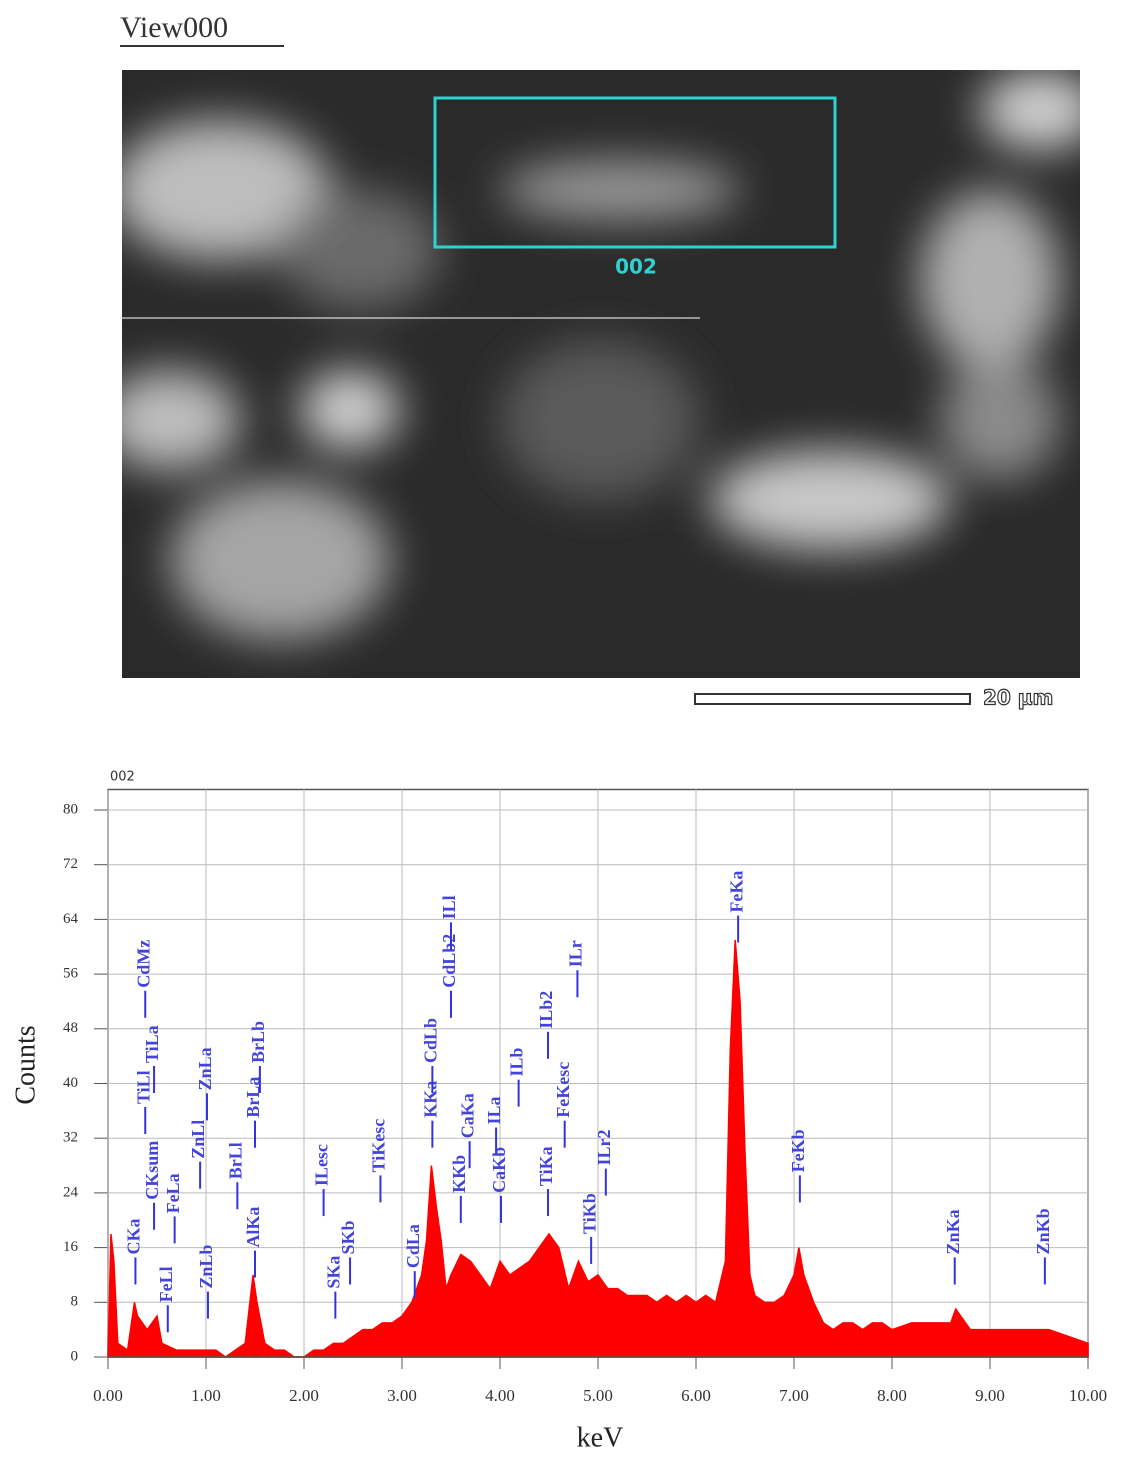  Describe the element at coordinates (70, 864) in the screenshot. I see `y-tick-label: 72` at that location.